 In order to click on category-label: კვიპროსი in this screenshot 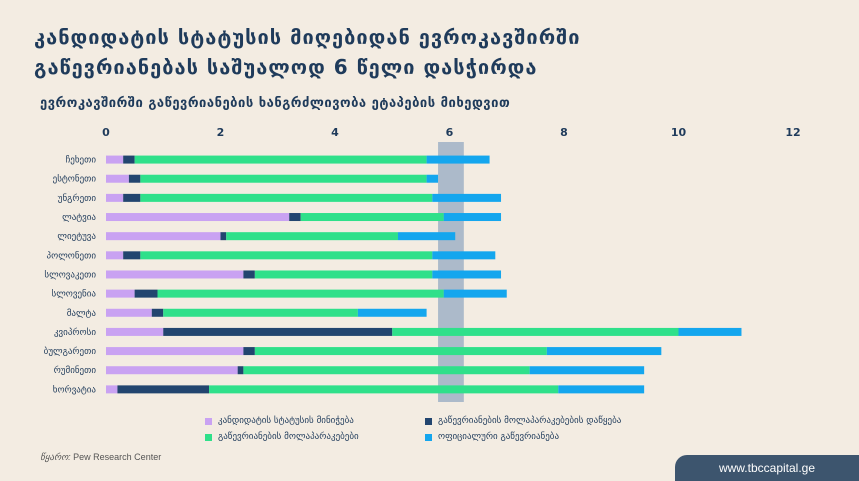, I will do `click(75, 332)`.